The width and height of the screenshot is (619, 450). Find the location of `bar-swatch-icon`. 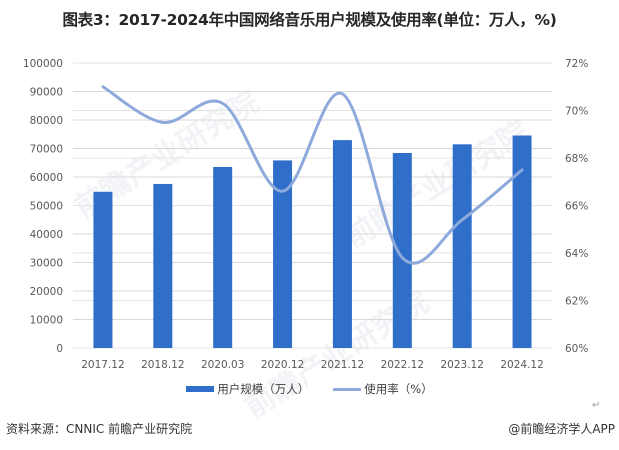

bar-swatch-icon is located at coordinates (200, 389).